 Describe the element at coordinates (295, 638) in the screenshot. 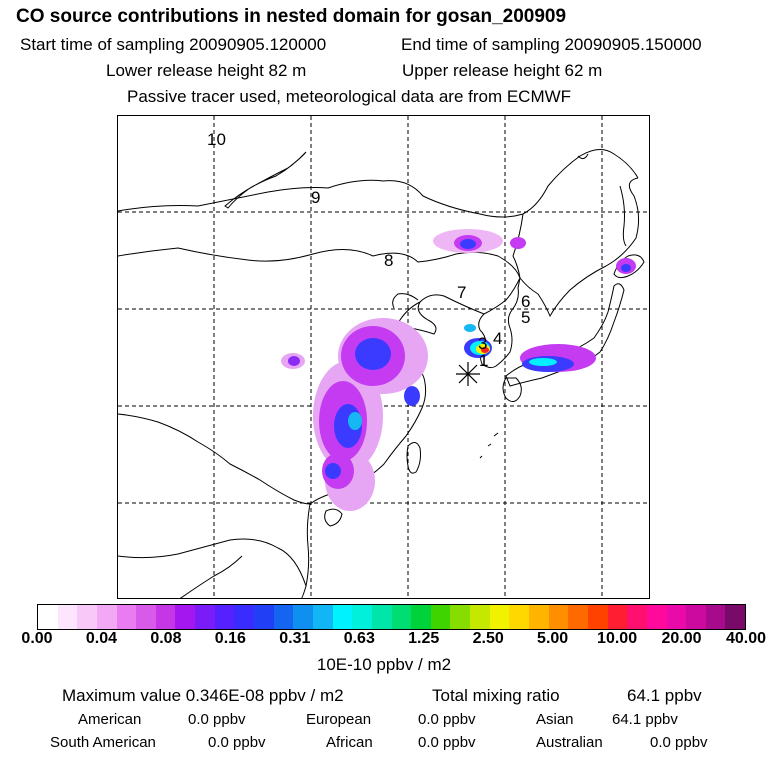

I see `colorbar-tick-label: 0.31` at that location.